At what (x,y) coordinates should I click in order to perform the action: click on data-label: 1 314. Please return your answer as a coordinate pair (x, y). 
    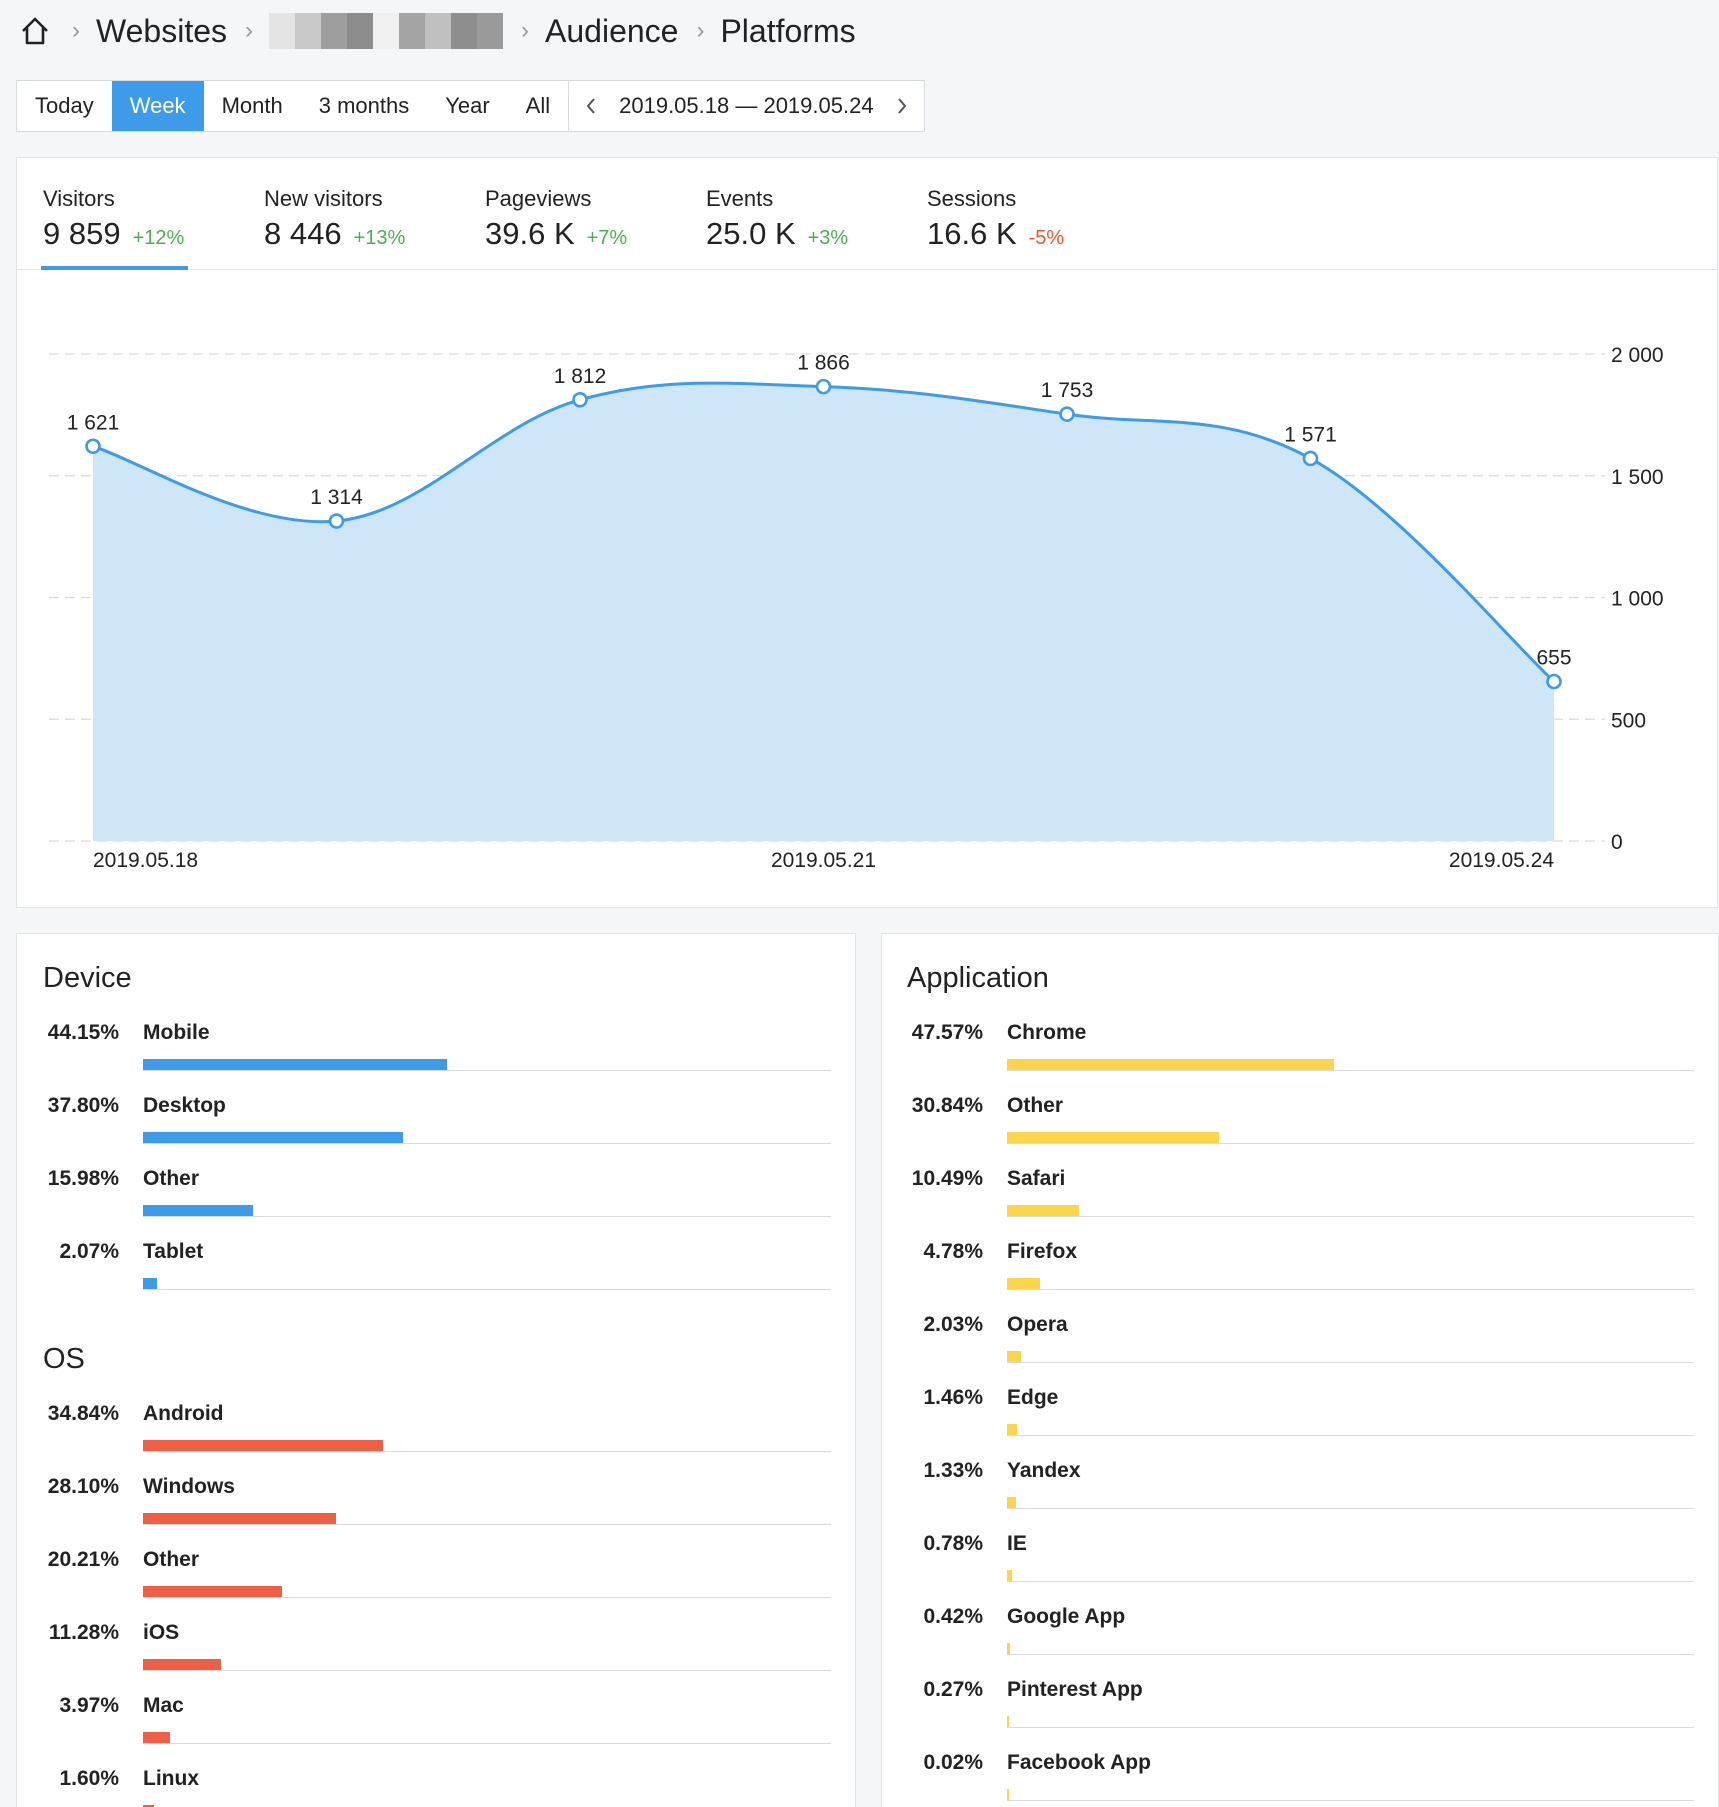
    Looking at the image, I should click on (336, 497).